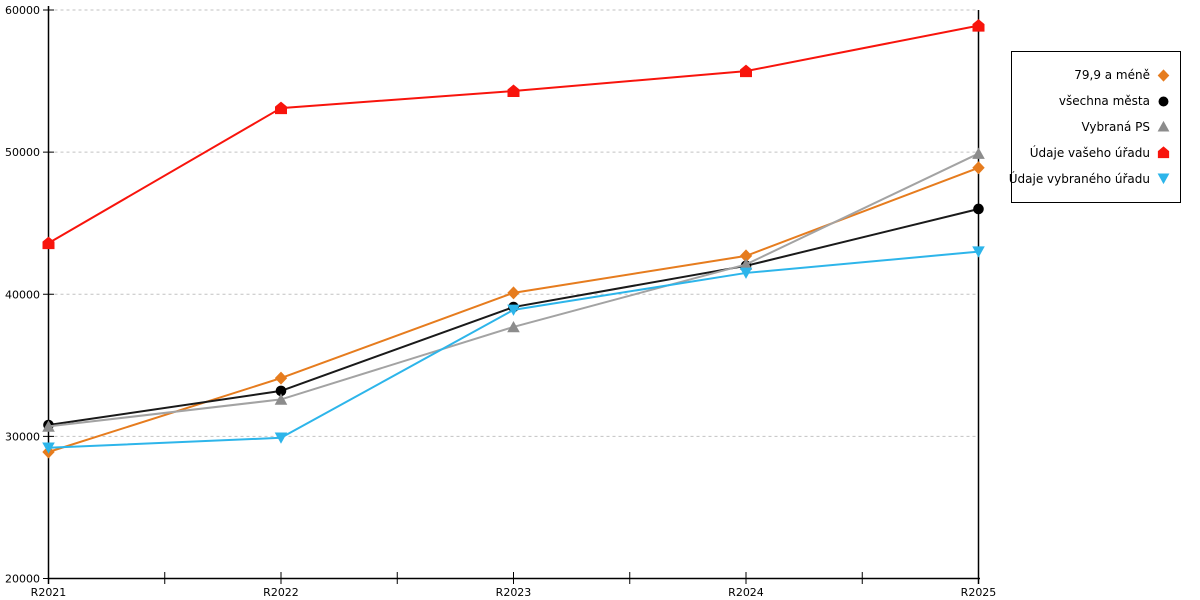  Describe the element at coordinates (22, 294) in the screenshot. I see `svg-text: 40000` at that location.